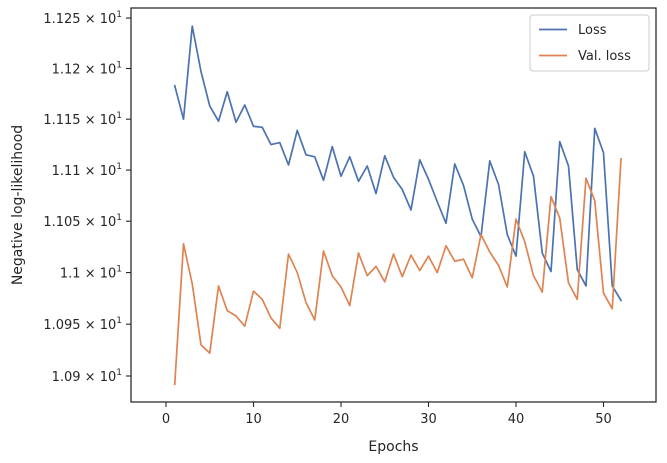 The width and height of the screenshot is (667, 463). What do you see at coordinates (166, 419) in the screenshot?
I see `x-tick-label: 0` at bounding box center [166, 419].